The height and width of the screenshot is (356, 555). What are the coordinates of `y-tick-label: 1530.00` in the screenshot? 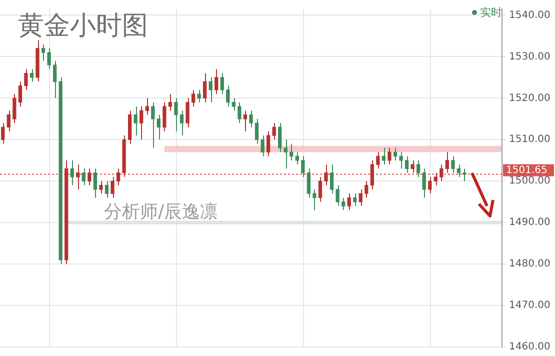 It's located at (529, 56).